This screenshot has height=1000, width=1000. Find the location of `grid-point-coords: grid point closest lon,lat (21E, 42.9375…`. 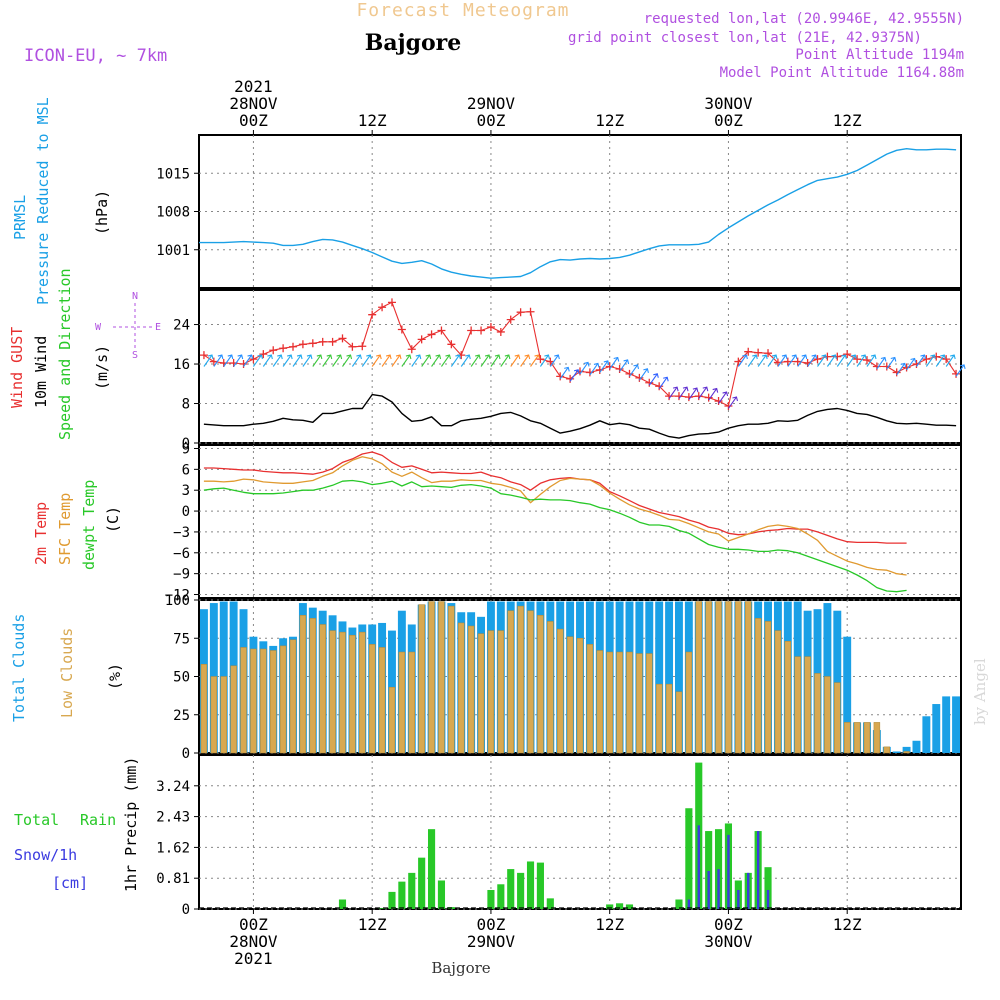

grid-point-coords: grid point closest lon,lat (21E, 42.9375… is located at coordinates (745, 38).